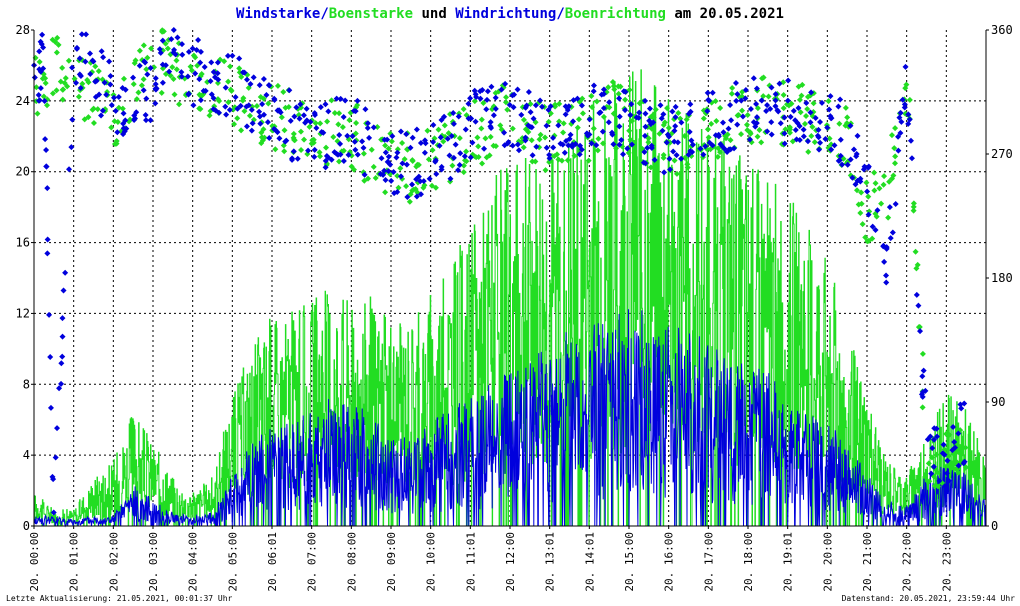 The image size is (1020, 606). I want to click on x-tick-label: 20. 04:00, so click(193, 562).